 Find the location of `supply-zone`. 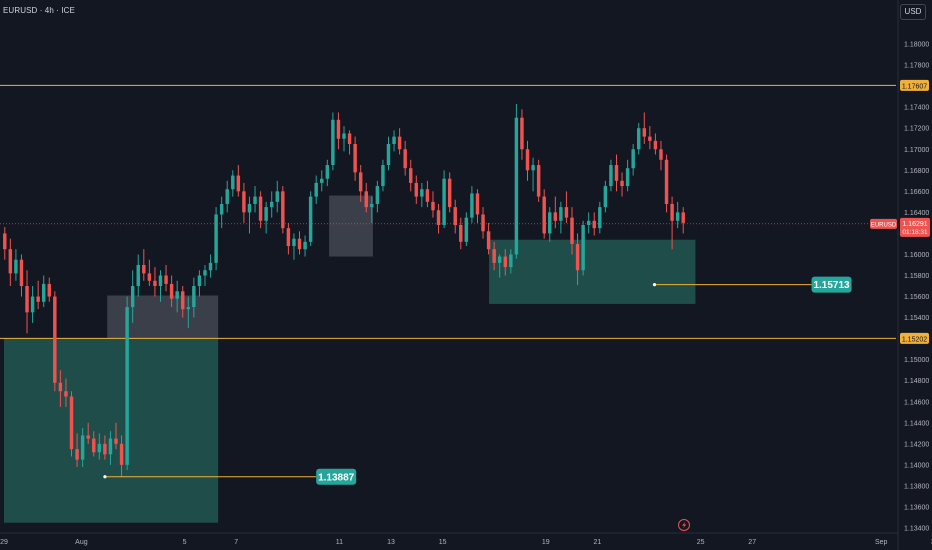

supply-zone is located at coordinates (163, 317).